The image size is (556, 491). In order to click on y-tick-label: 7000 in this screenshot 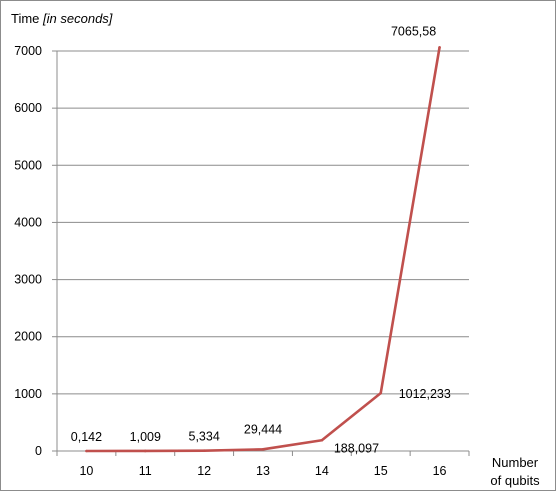, I will do `click(28, 51)`.